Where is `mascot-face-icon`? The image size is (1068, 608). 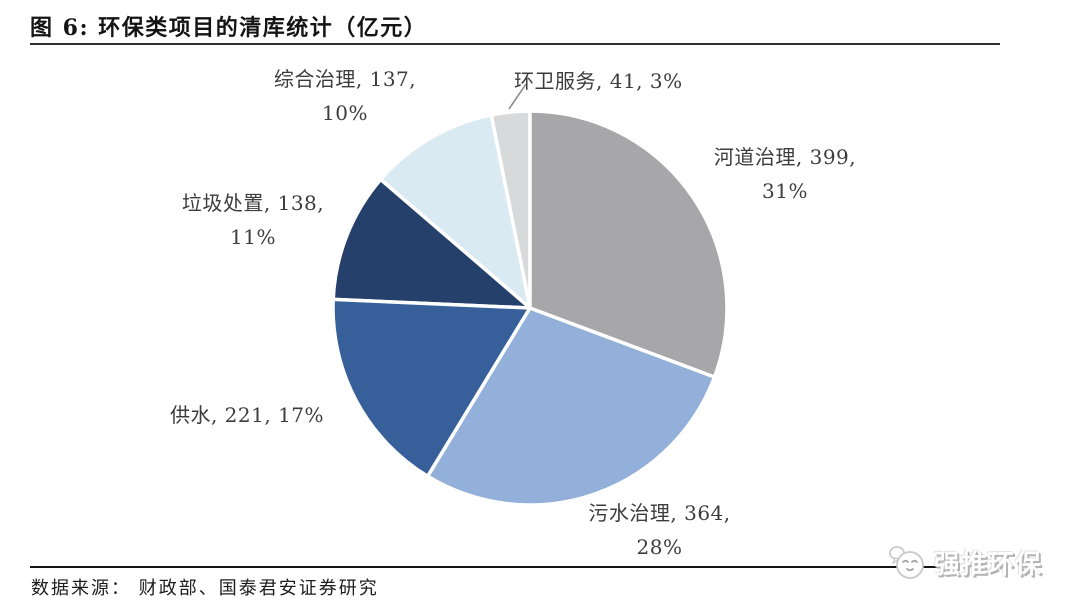
mascot-face-icon is located at coordinates (906, 562).